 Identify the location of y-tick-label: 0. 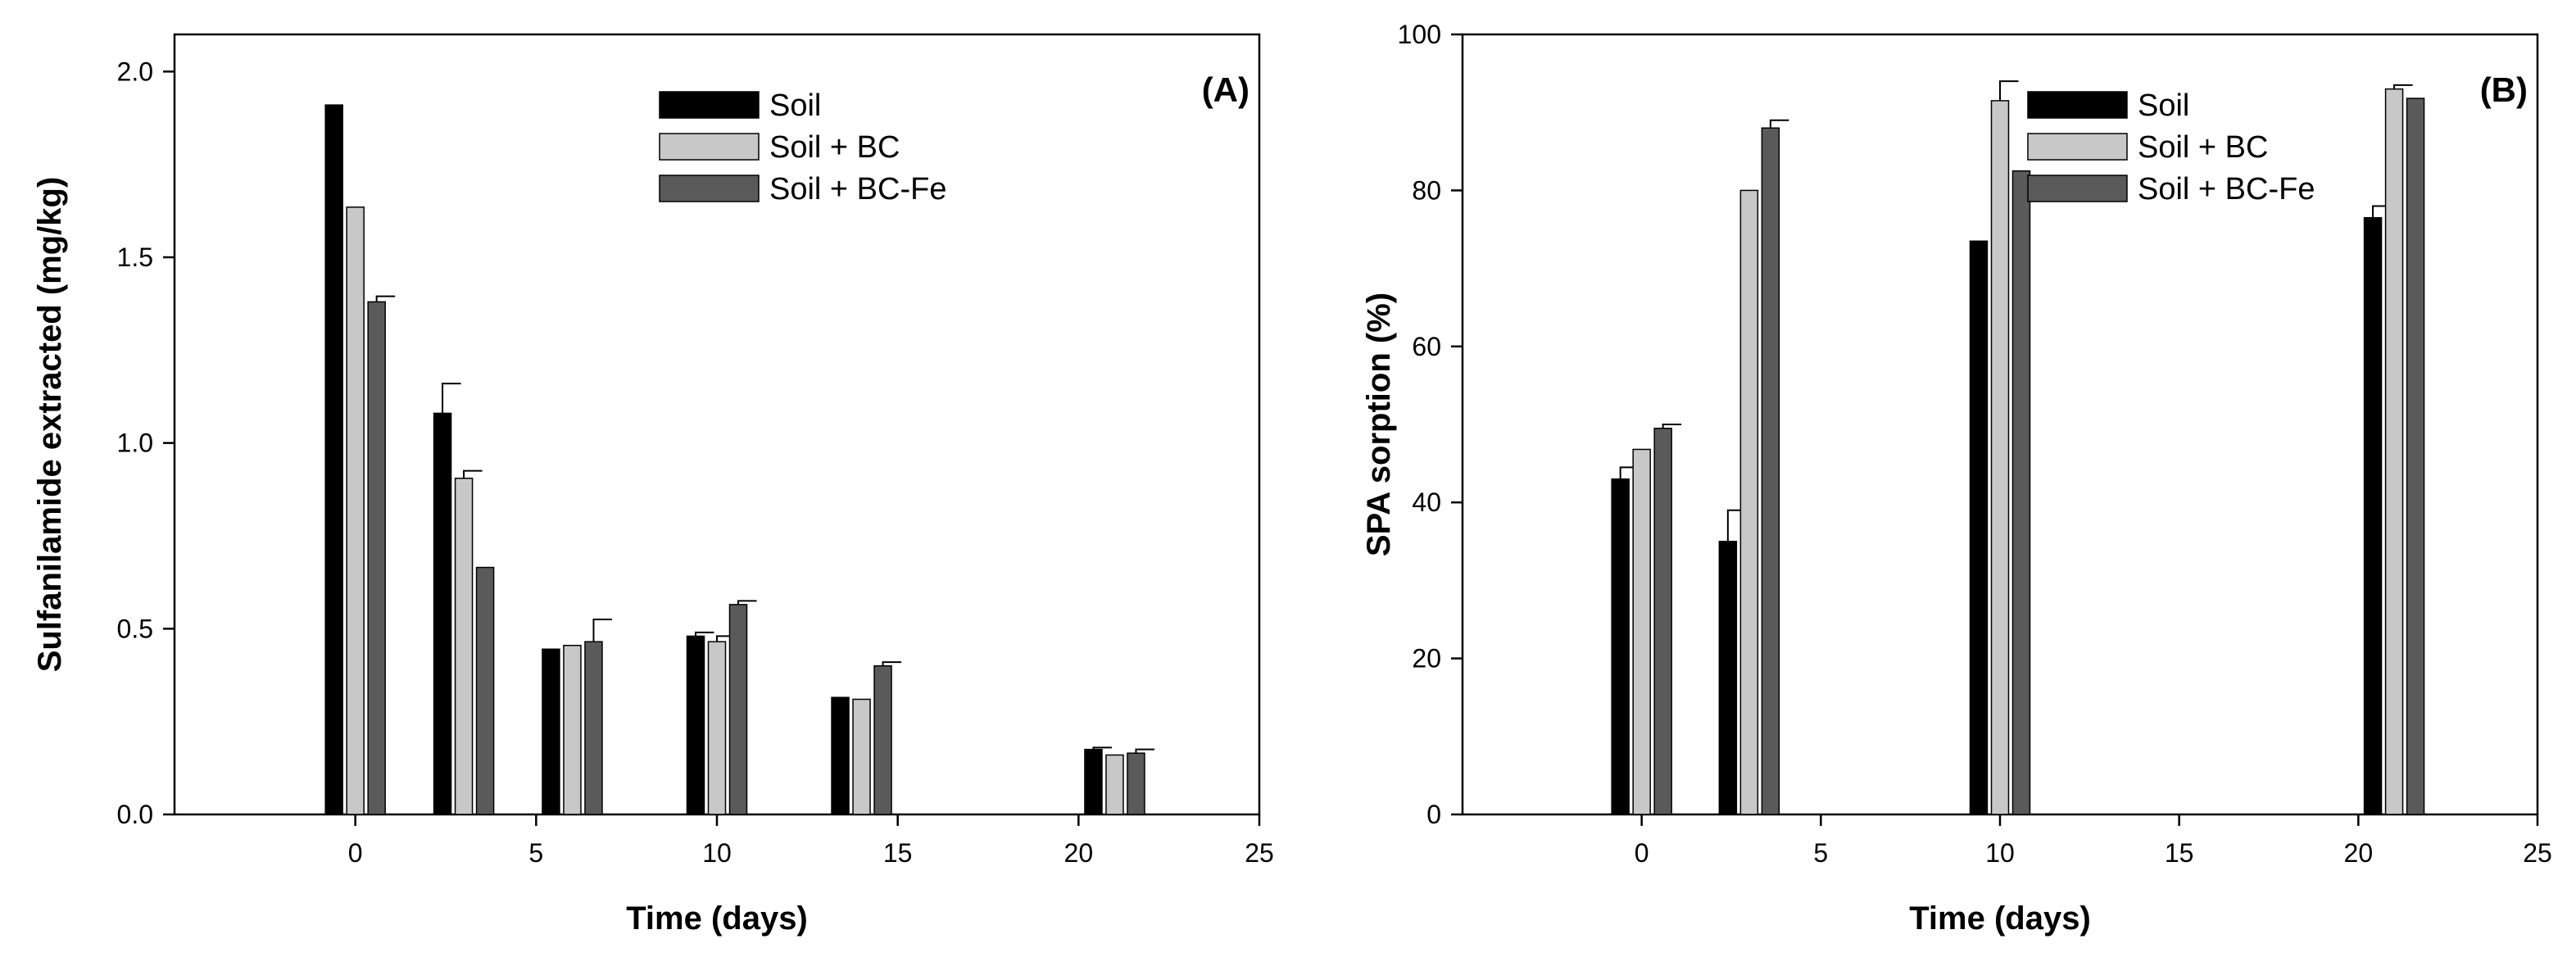
(1433, 814).